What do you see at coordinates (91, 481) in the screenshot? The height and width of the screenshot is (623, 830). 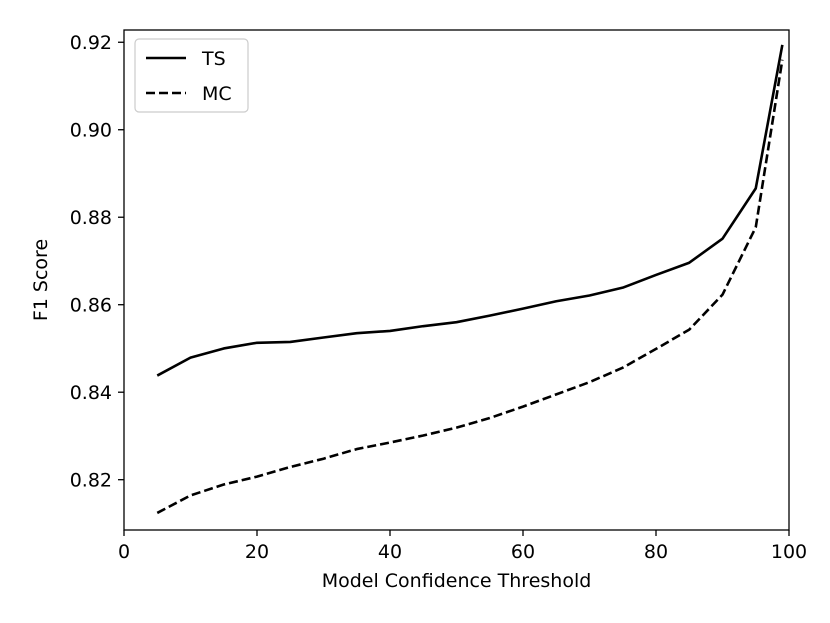 I see `y-tick-label: 0.82` at bounding box center [91, 481].